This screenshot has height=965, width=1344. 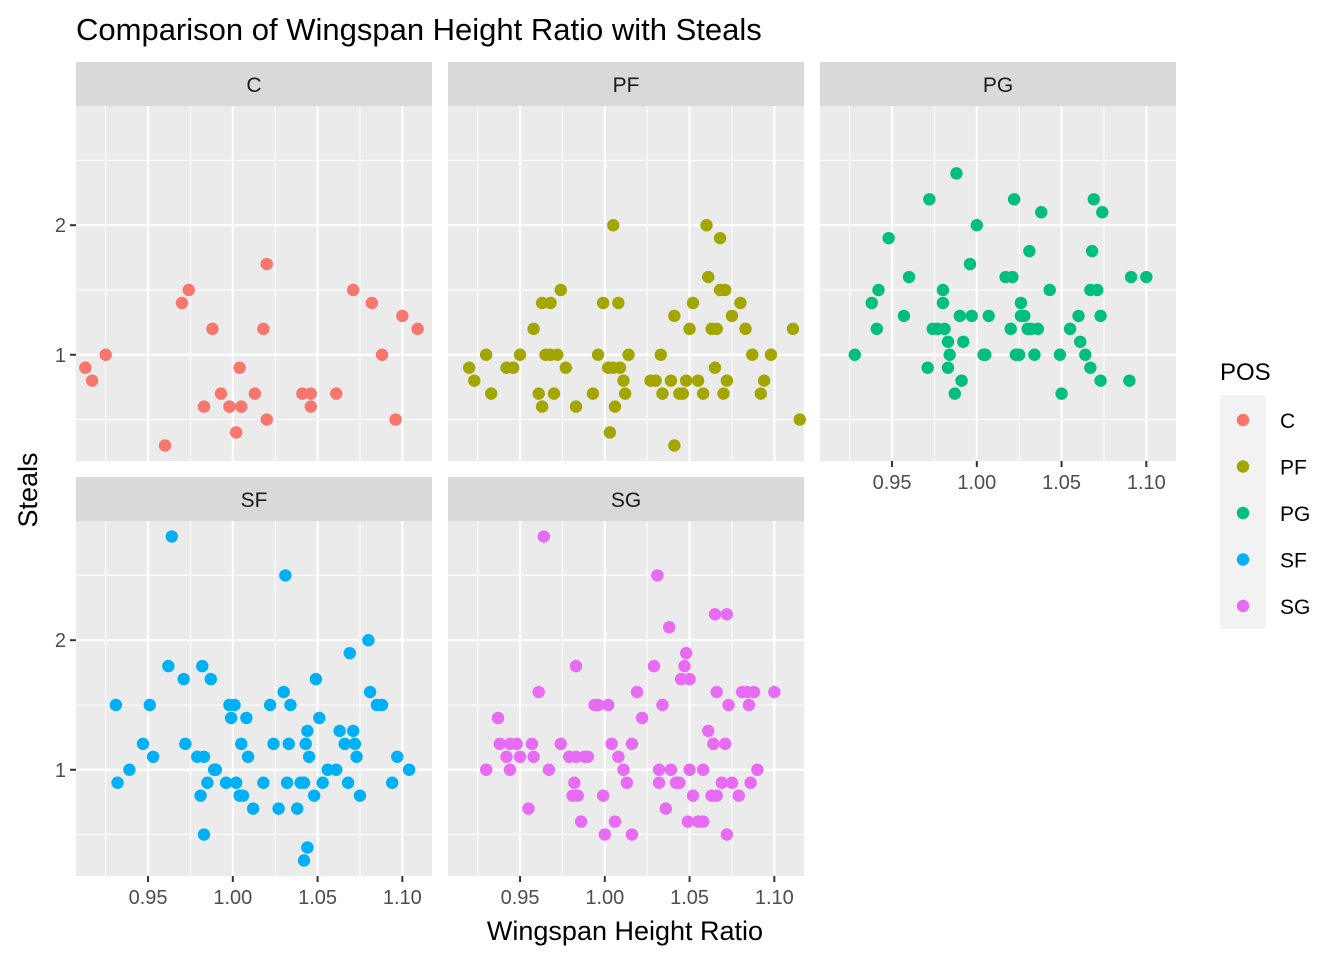 What do you see at coordinates (253, 85) in the screenshot?
I see `facet-strip-label: C` at bounding box center [253, 85].